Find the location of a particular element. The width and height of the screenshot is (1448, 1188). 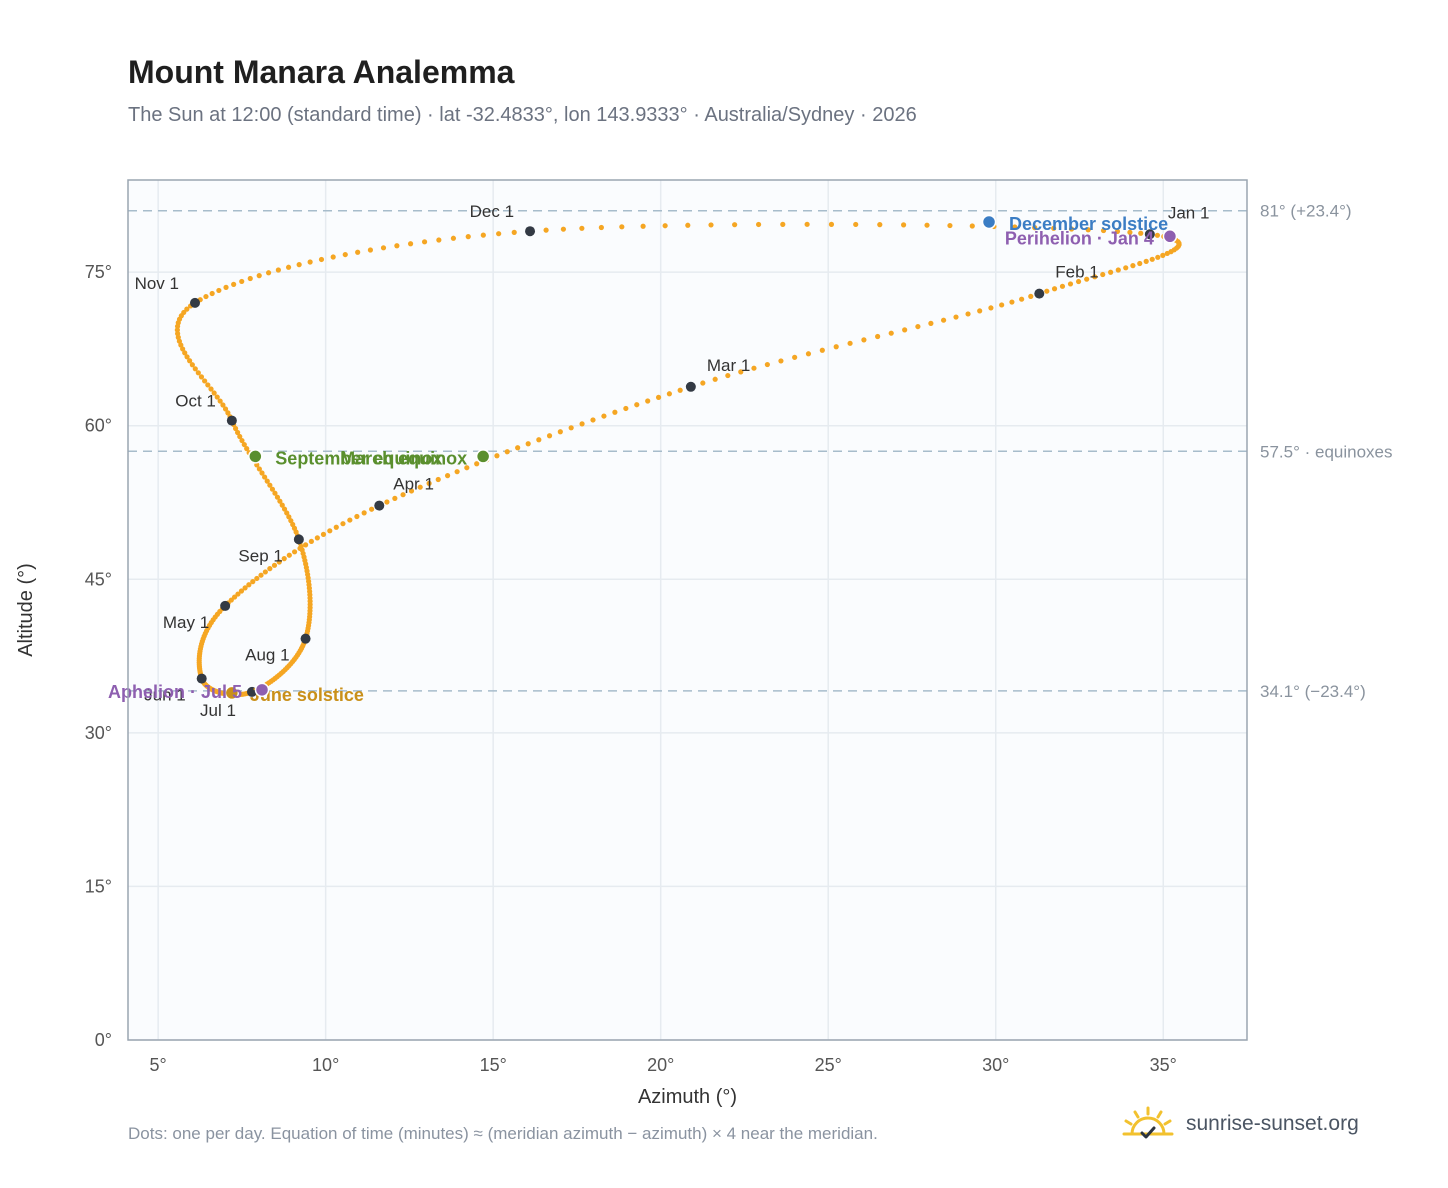

month-label: Oct 1 is located at coordinates (195, 401).